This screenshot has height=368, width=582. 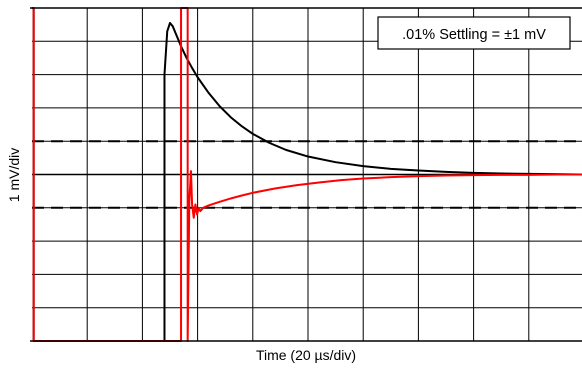 I want to click on annotation-text: .01% Settling = ±1 mV, so click(x=474, y=35).